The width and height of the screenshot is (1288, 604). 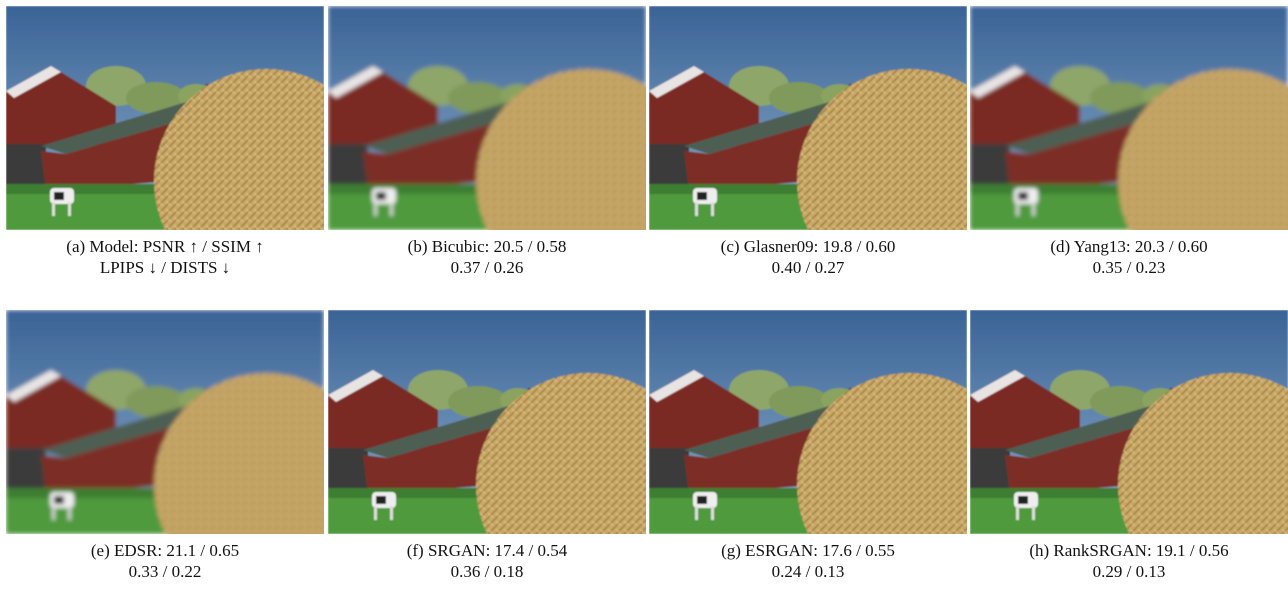 I want to click on caption: (e) EDSR: 21.1 / 0.65 0.33 / 0.22, so click(x=165, y=561).